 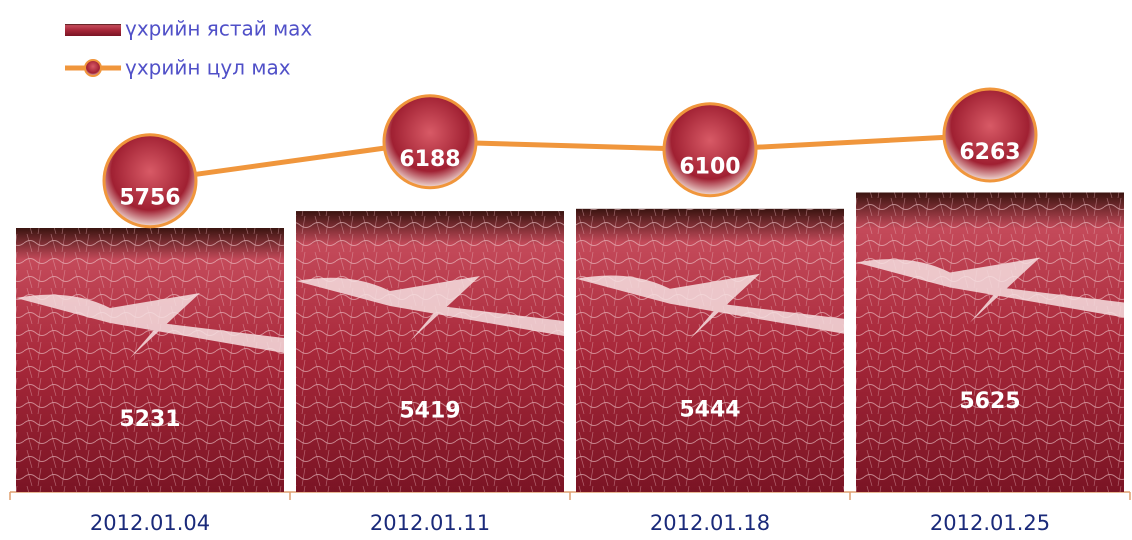 What do you see at coordinates (990, 523) in the screenshot?
I see `x-tick-label: 2012.01.25` at bounding box center [990, 523].